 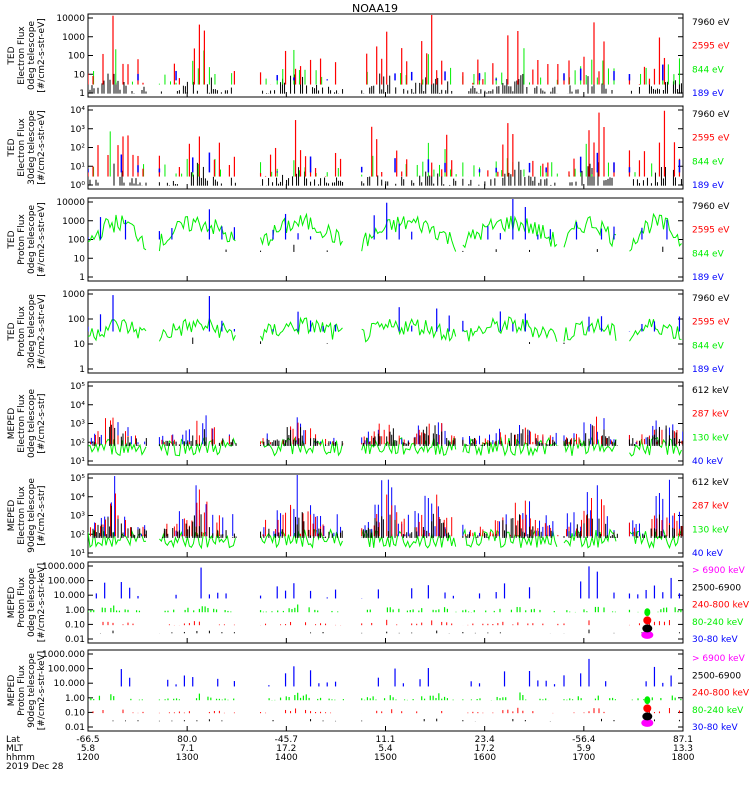 I want to click on legend-entry: 612 keV, so click(x=710, y=483).